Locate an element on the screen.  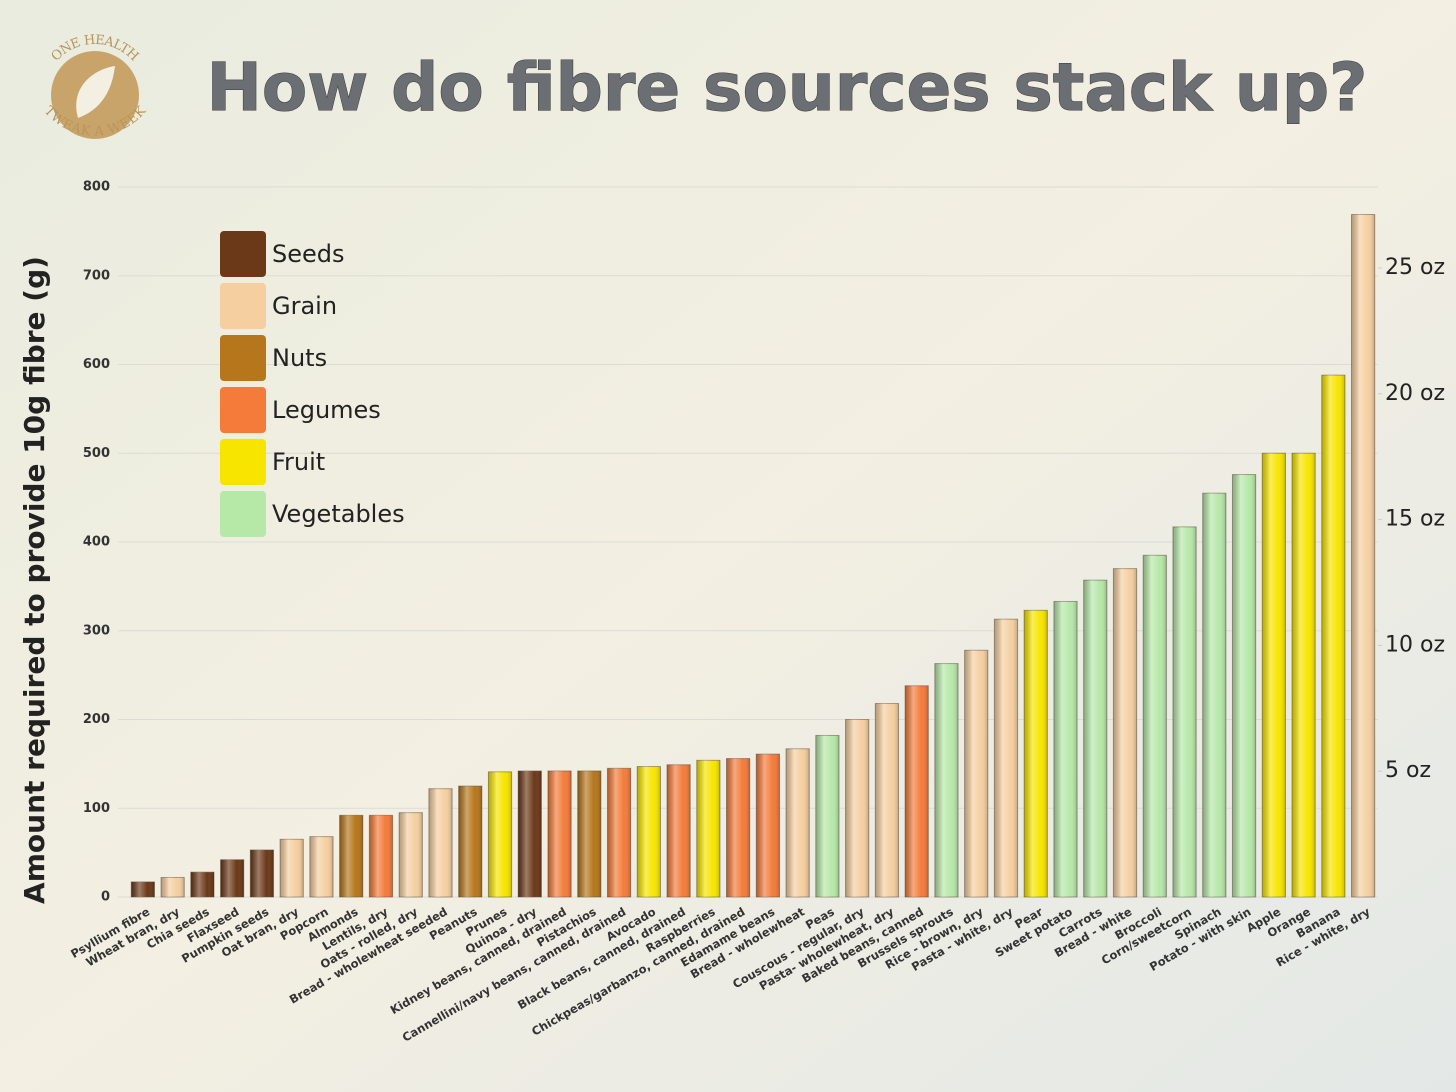
y-tick-label: 800 is located at coordinates (96, 187).